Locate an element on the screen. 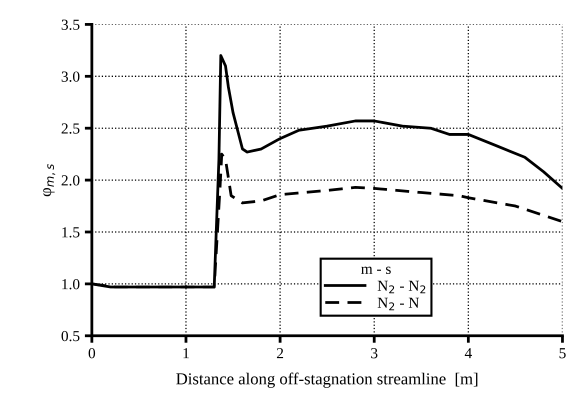 This screenshot has height=407, width=567. x-tick-label: 4 is located at coordinates (468, 353).